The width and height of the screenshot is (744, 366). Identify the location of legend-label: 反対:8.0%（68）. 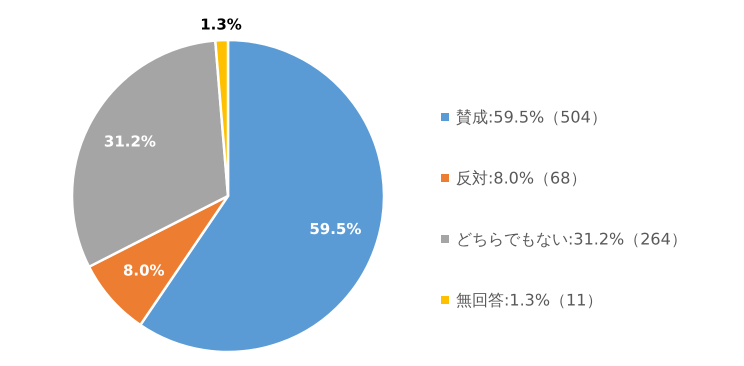
(521, 178).